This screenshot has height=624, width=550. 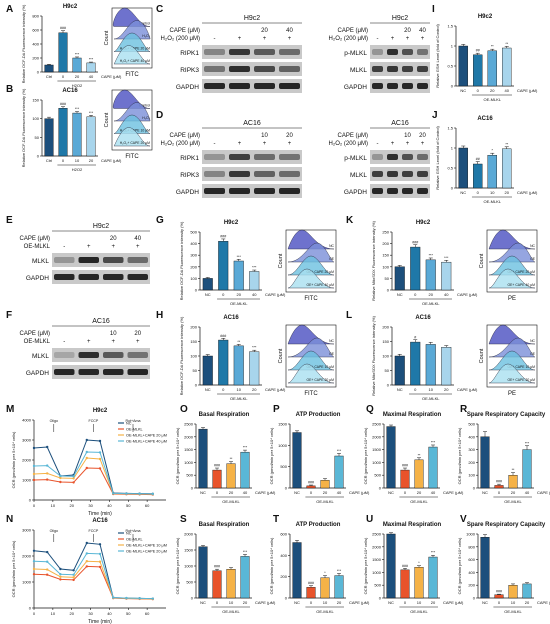 What do you see at coordinates (27, 480) in the screenshot?
I see `y-tick-label: 1000` at bounding box center [27, 480].